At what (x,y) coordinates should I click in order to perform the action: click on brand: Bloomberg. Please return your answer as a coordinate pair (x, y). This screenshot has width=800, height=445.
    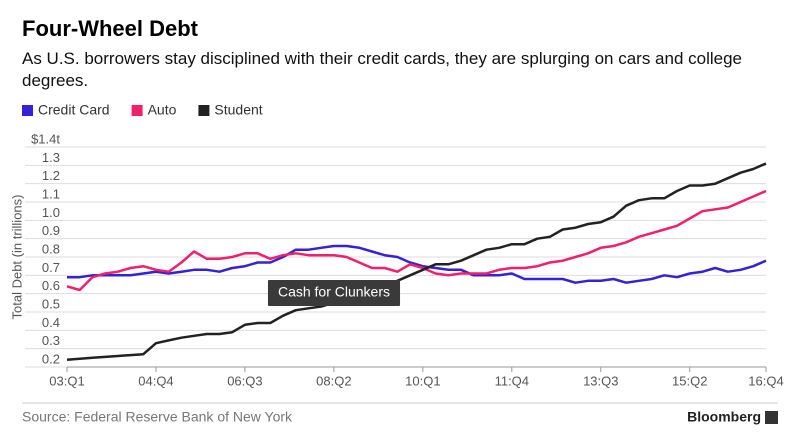
    Looking at the image, I should click on (724, 417).